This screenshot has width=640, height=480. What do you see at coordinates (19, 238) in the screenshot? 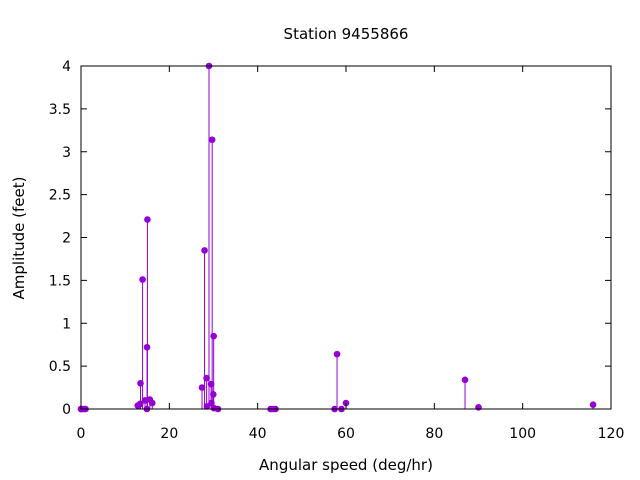
I see `y-axis-title: Amplitude (feet)` at bounding box center [19, 238].